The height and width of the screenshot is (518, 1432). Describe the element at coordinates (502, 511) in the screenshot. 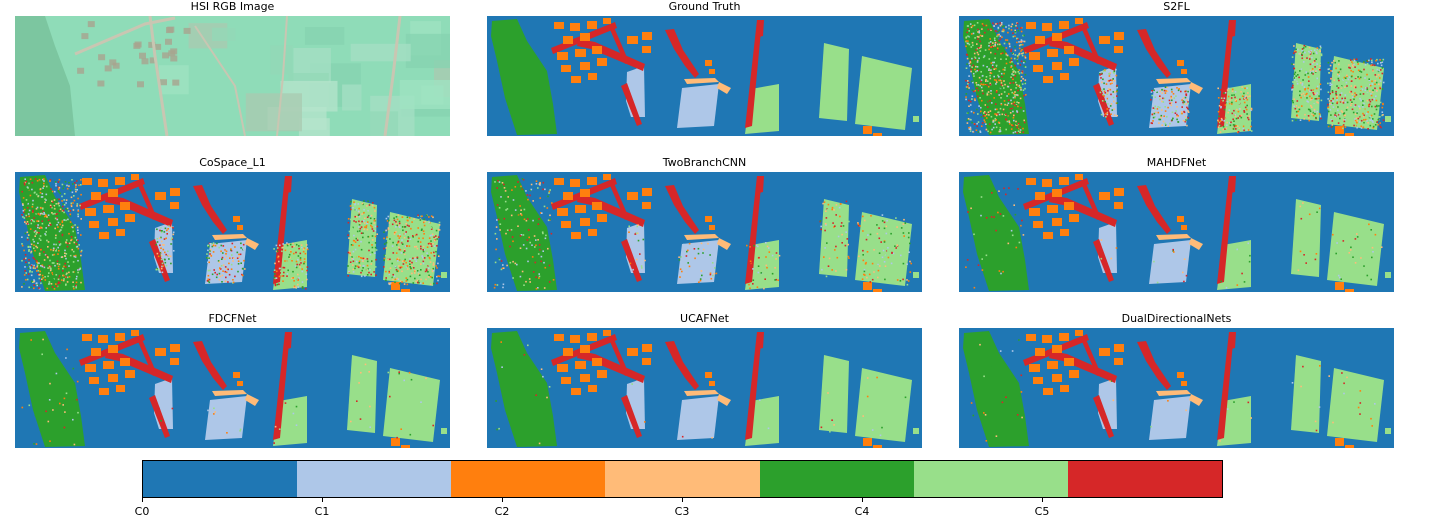

I see `colorbar-tick-label: C2` at that location.